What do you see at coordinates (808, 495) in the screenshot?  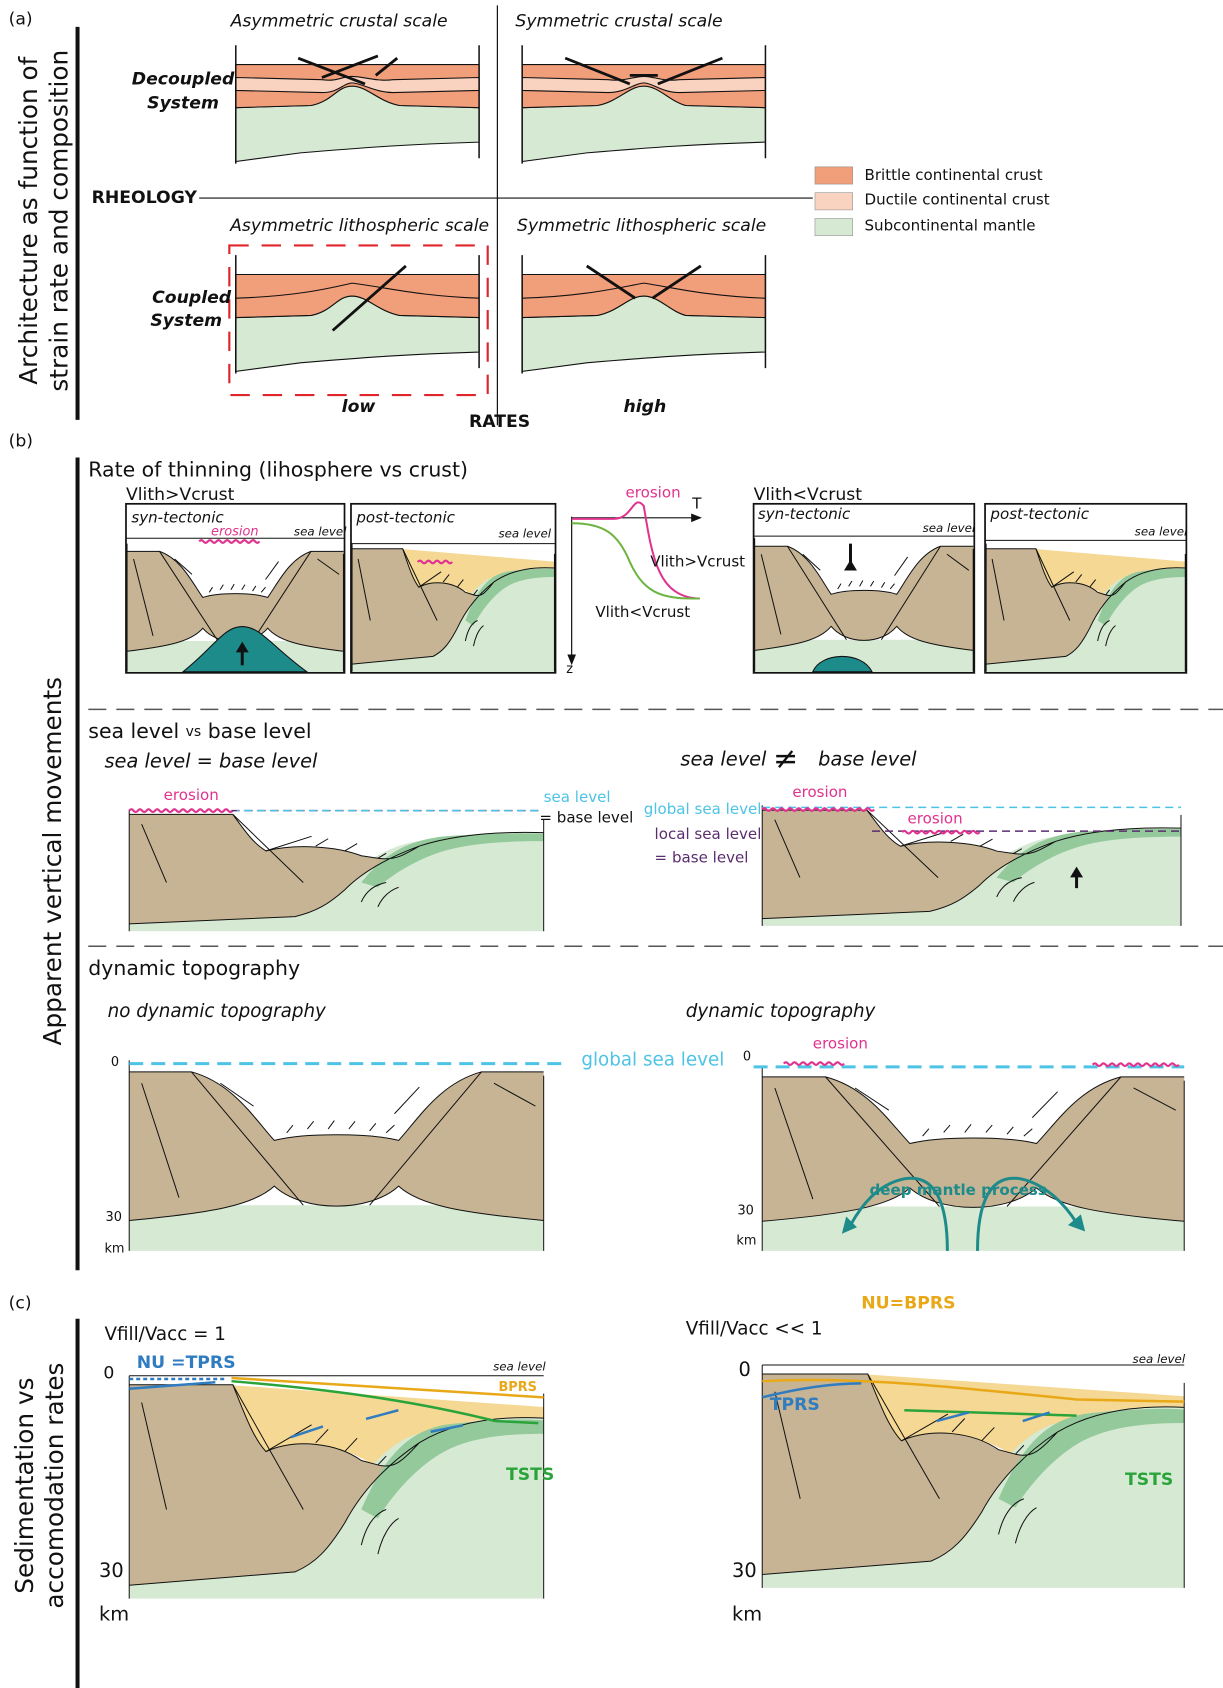 I see `case-heading: Vlith<Vcrust` at bounding box center [808, 495].